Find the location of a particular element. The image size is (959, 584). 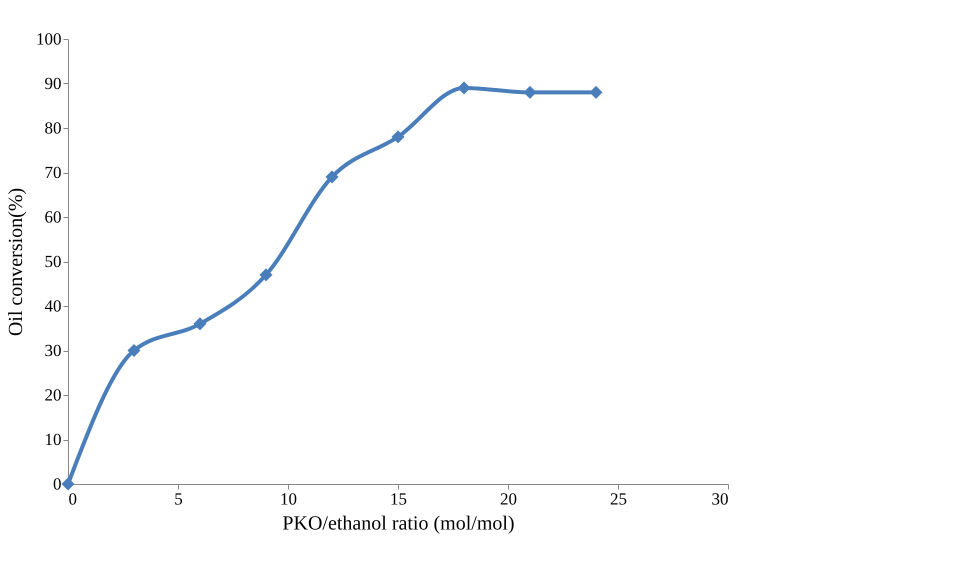

y-tick-label: 40 is located at coordinates (53, 306).